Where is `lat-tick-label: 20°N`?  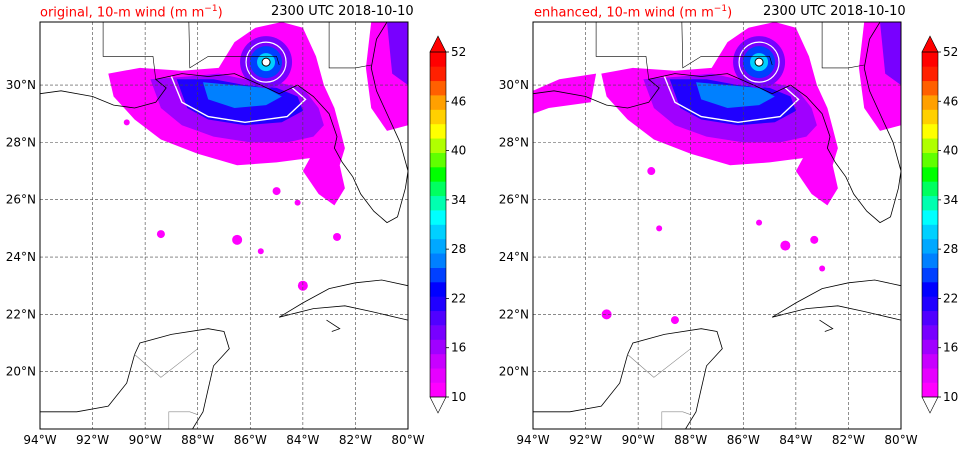 lat-tick-label: 20°N is located at coordinates (21, 372).